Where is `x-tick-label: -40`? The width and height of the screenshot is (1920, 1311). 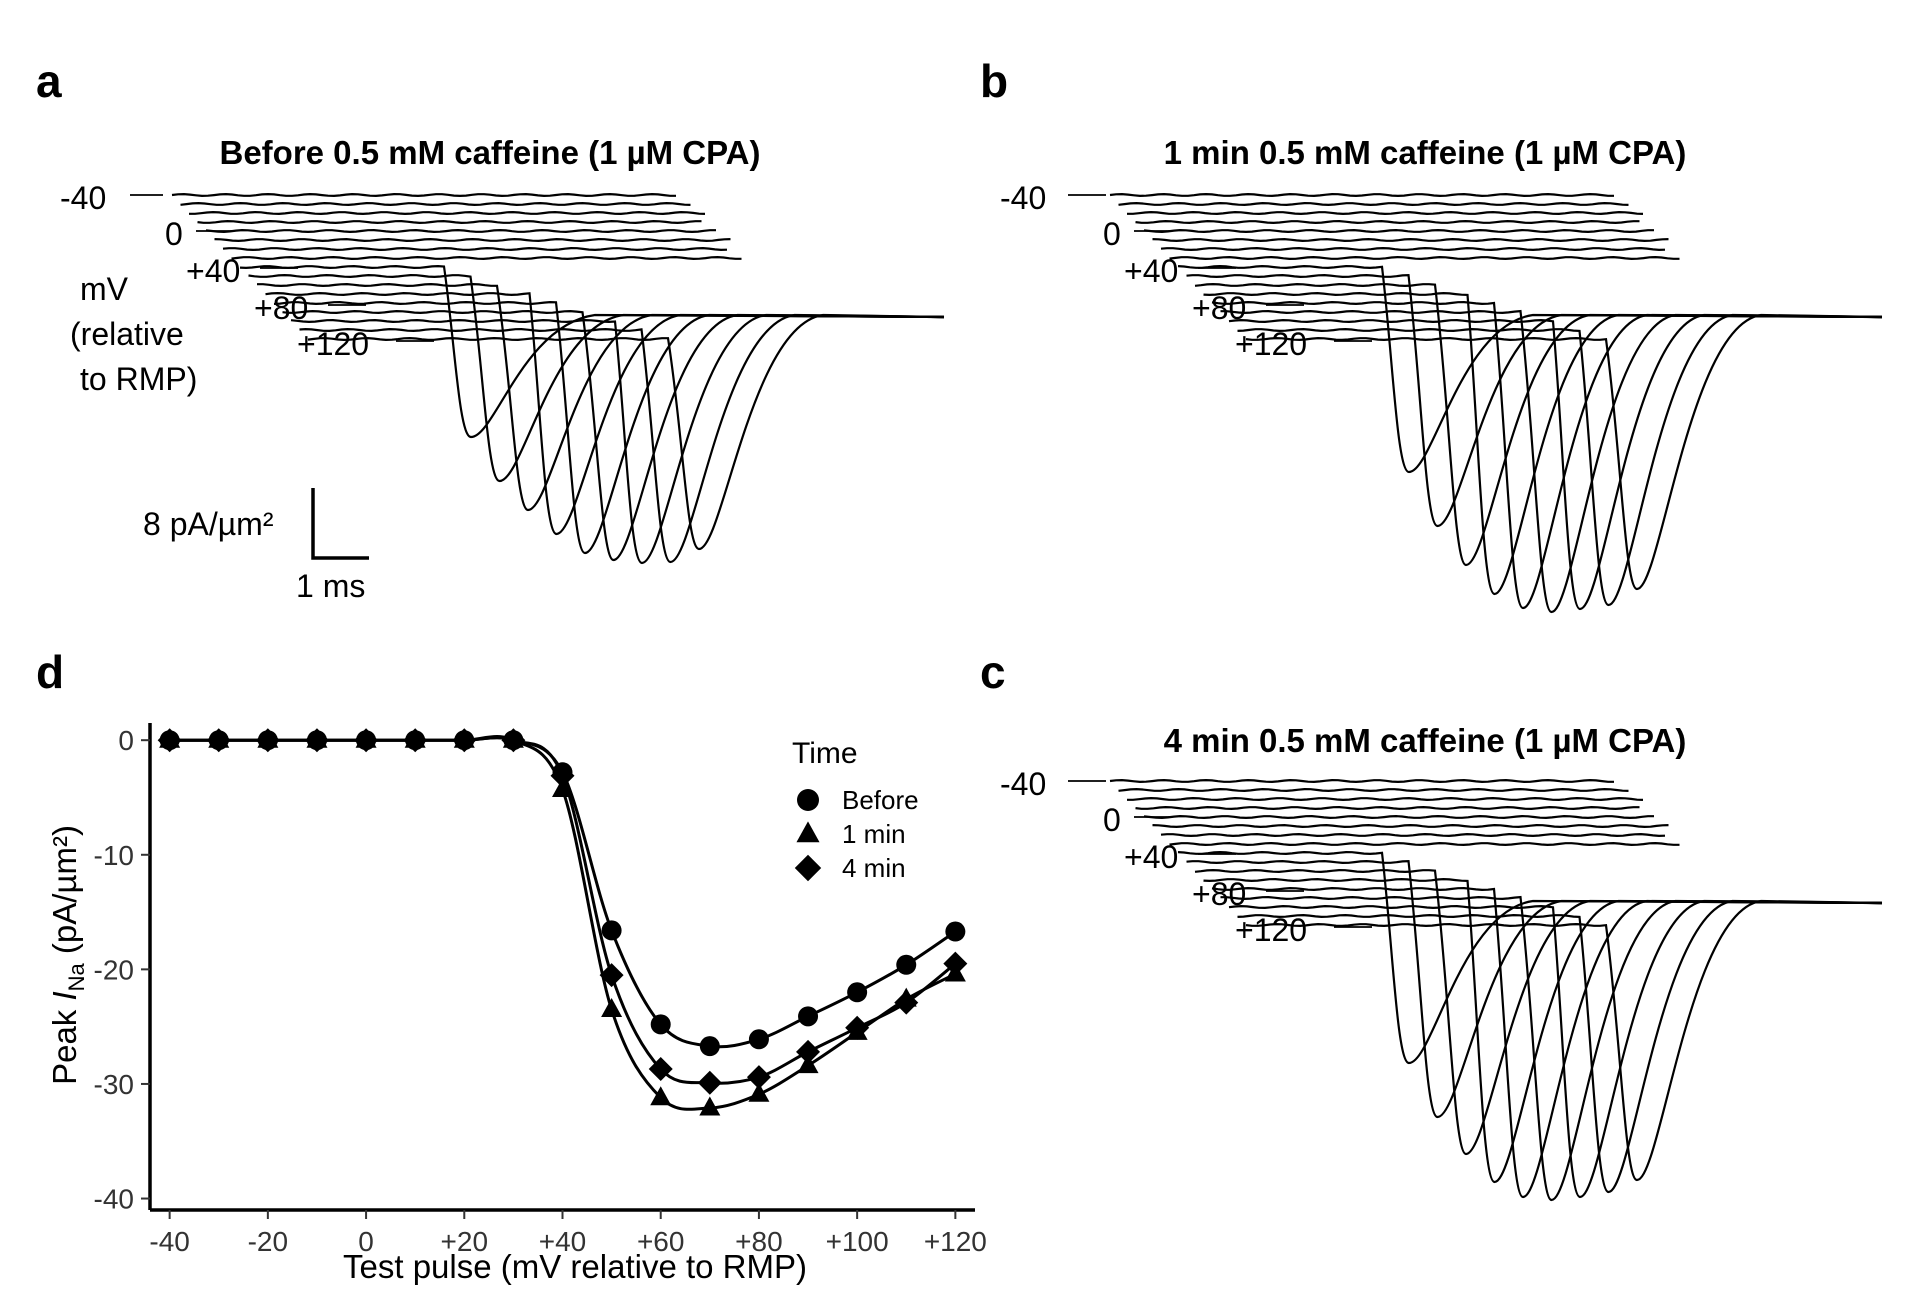
x-tick-label: -40 is located at coordinates (169, 1241).